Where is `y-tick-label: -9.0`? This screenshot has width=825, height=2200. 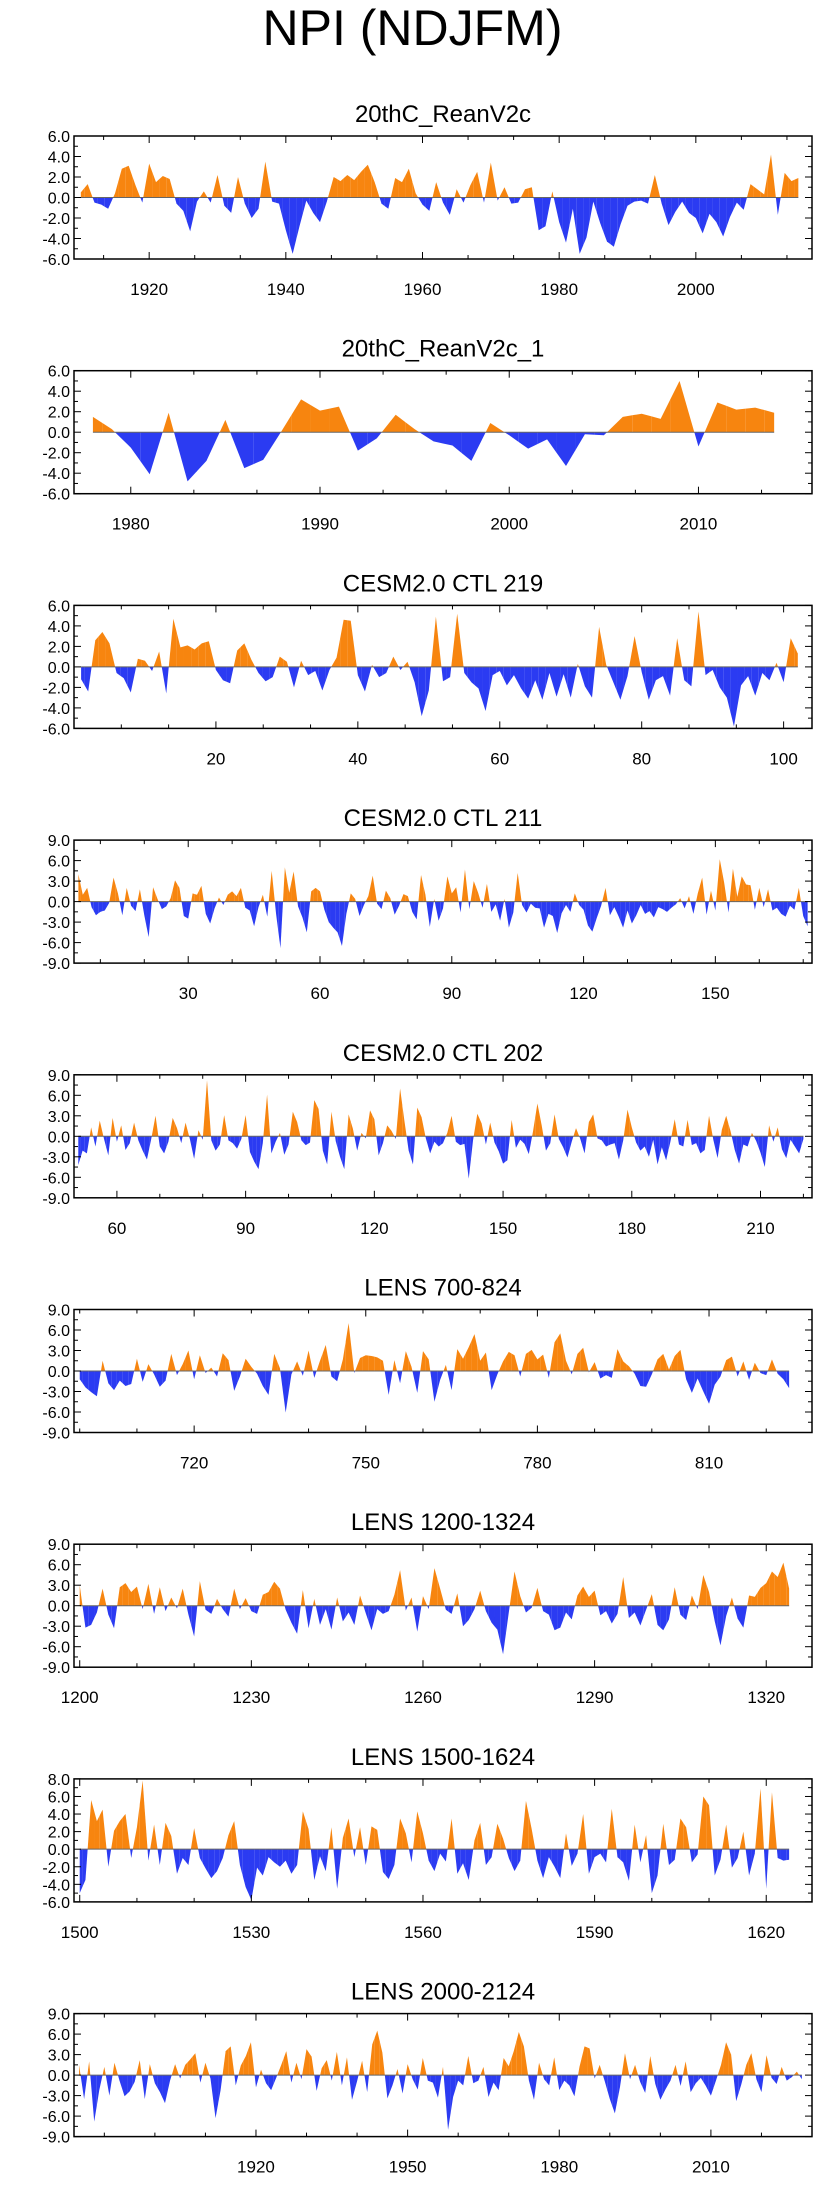 y-tick-label: -9.0 is located at coordinates (56, 964).